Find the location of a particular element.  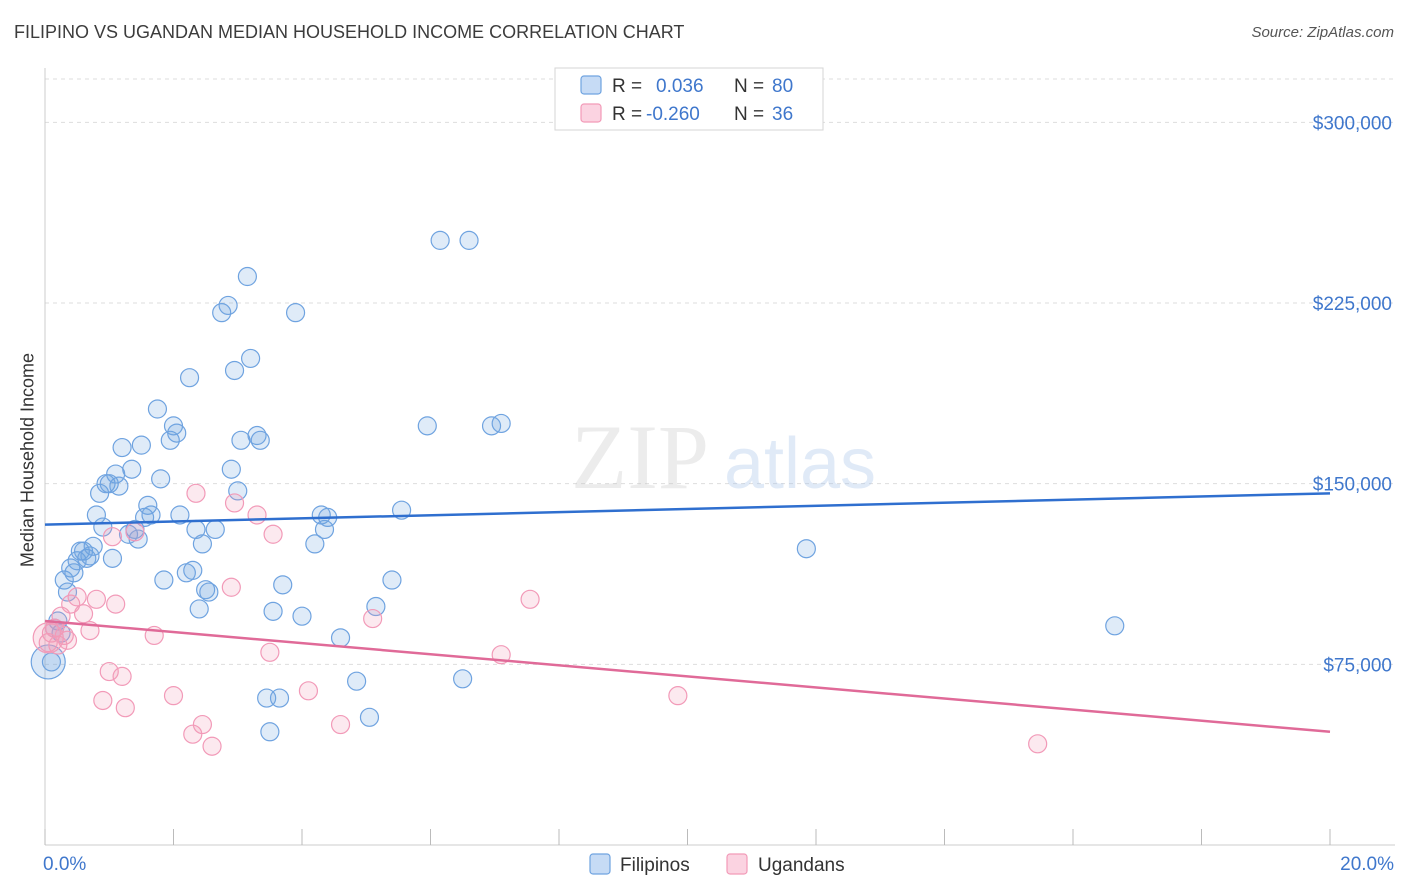

ugandan-cluster-point is located at coordinates (48, 638).